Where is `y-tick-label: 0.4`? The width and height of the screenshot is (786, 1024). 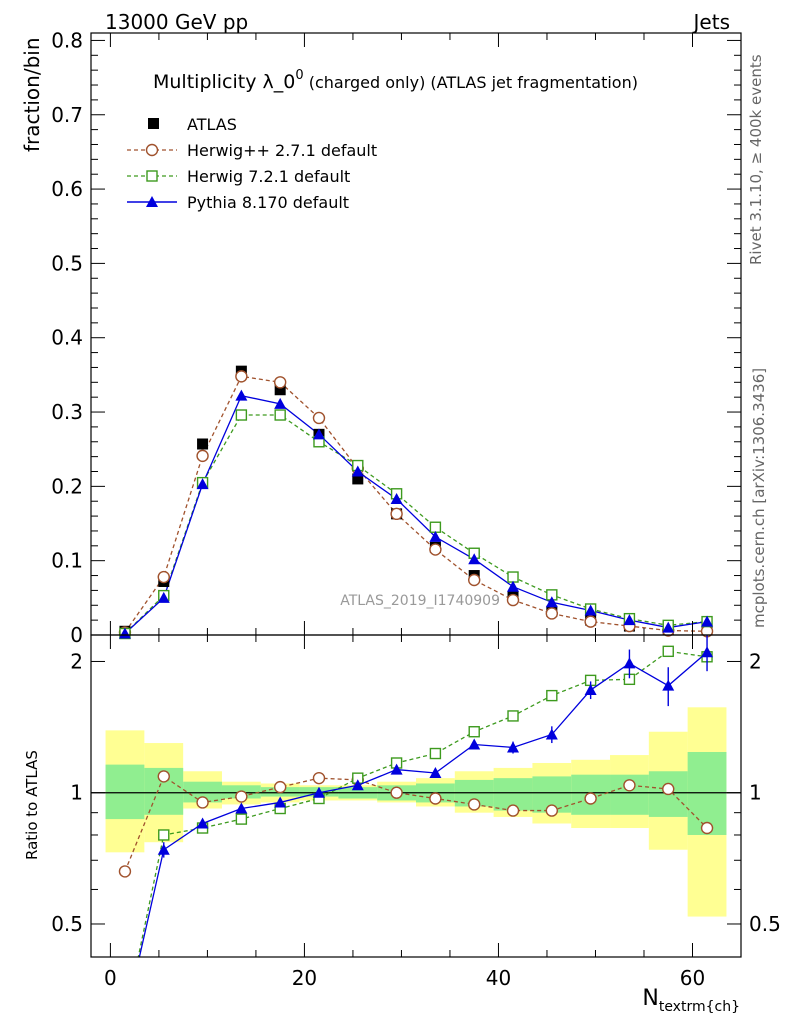
y-tick-label: 0.4 is located at coordinates (67, 338).